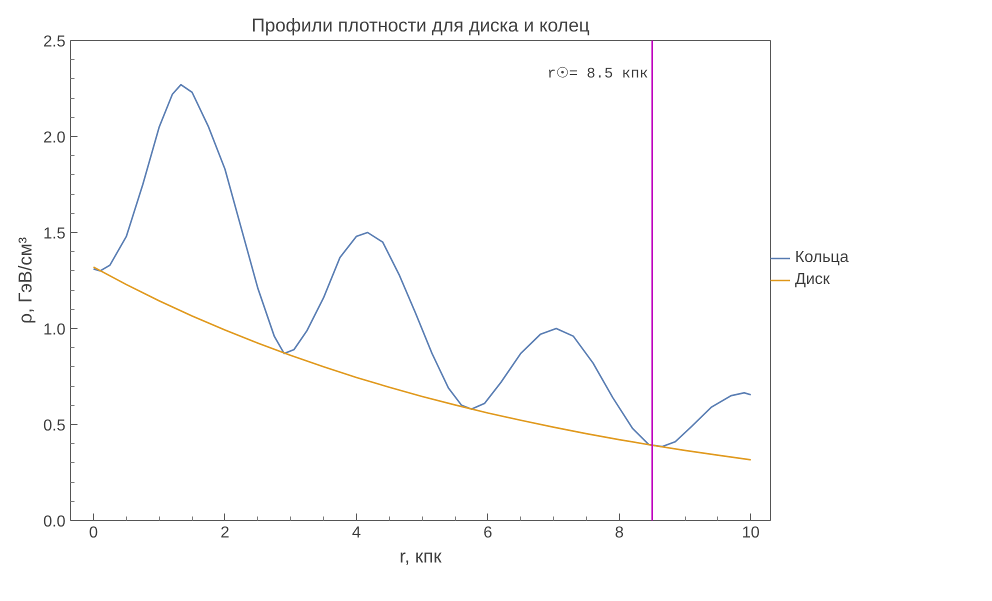 This screenshot has width=992, height=601. What do you see at coordinates (487, 533) in the screenshot?
I see `x-tick-label: 6` at bounding box center [487, 533].